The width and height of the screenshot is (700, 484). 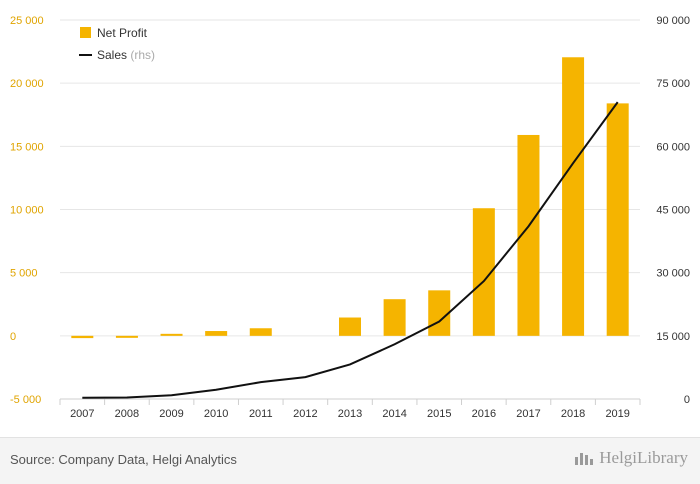 What do you see at coordinates (673, 21) in the screenshot?
I see `y-right-tick-label: 90 000` at bounding box center [673, 21].